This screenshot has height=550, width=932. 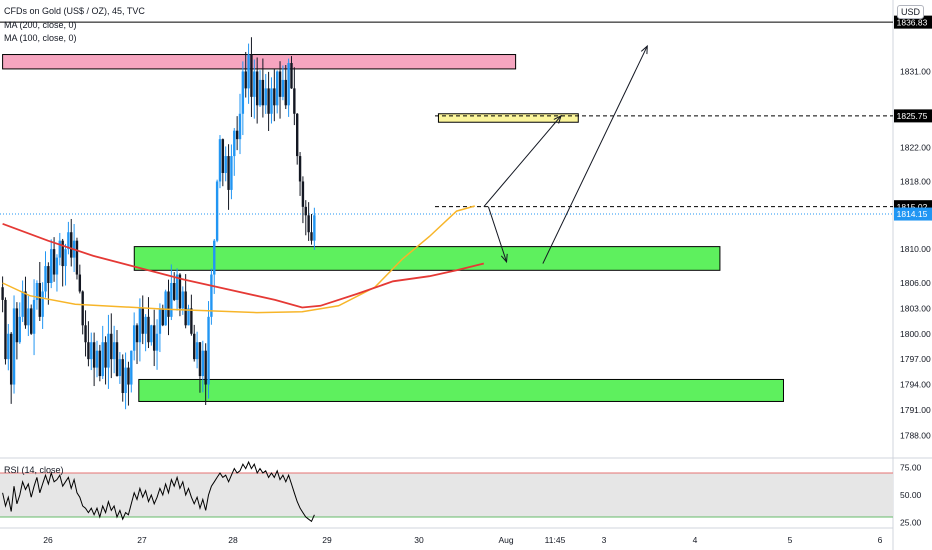 I want to click on rsi-line, so click(x=158, y=491).